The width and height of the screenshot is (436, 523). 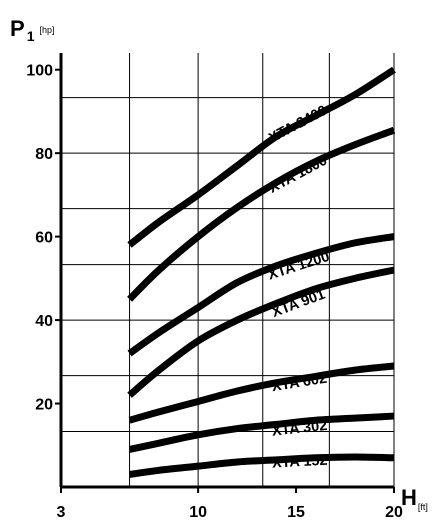 What do you see at coordinates (394, 512) in the screenshot?
I see `x-tick-label: 20` at bounding box center [394, 512].